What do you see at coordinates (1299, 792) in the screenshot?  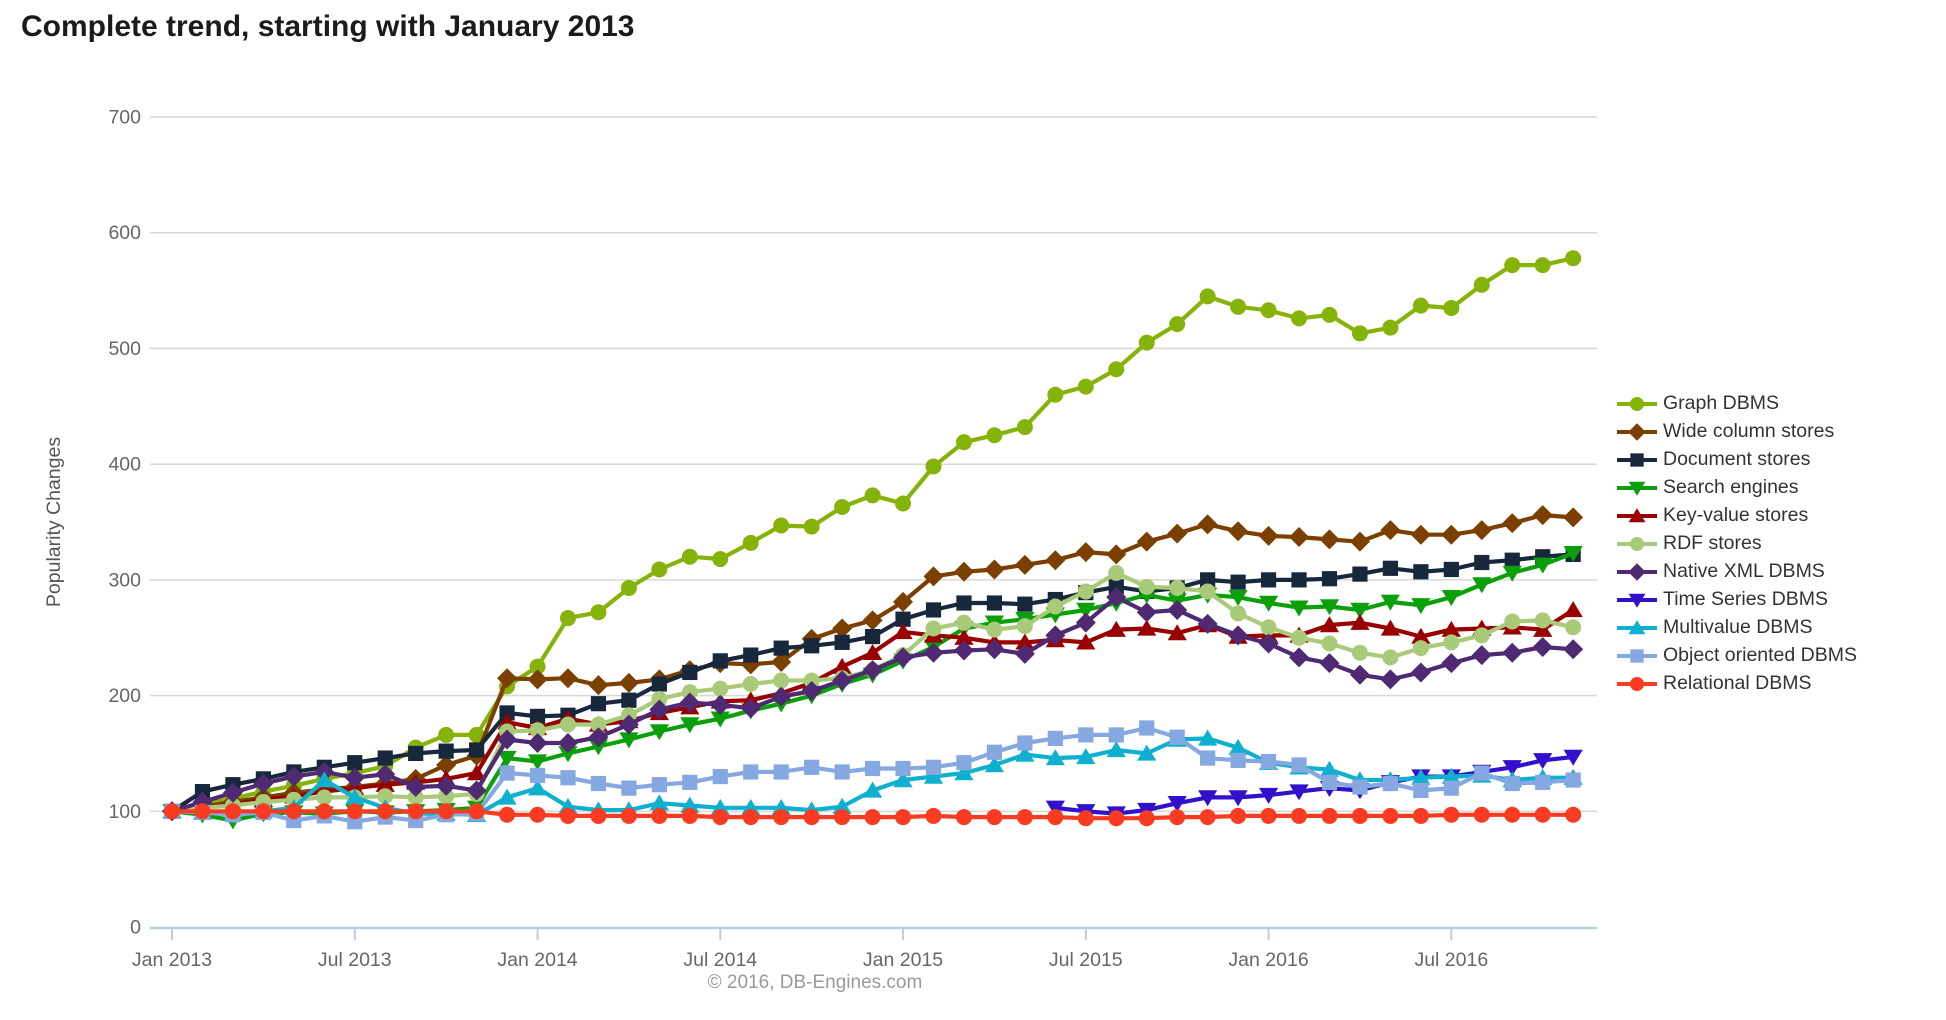 I see `series-point-time-series-dbms` at bounding box center [1299, 792].